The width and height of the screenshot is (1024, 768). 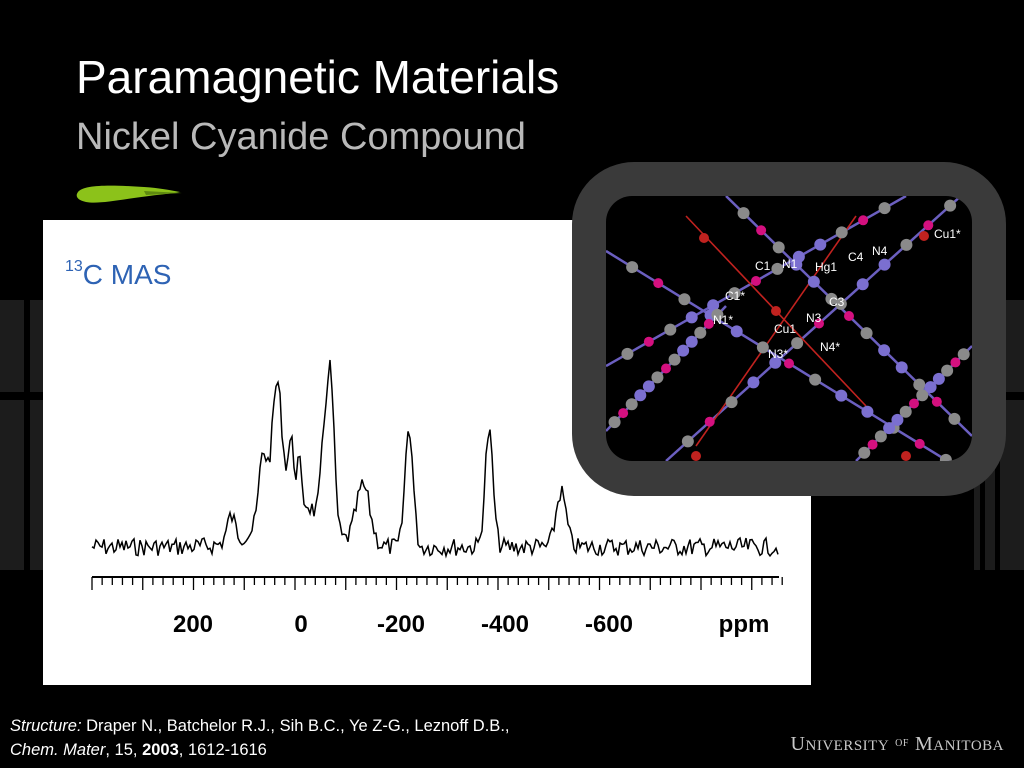 What do you see at coordinates (826, 267) in the screenshot?
I see `atom-label: Hg1` at bounding box center [826, 267].